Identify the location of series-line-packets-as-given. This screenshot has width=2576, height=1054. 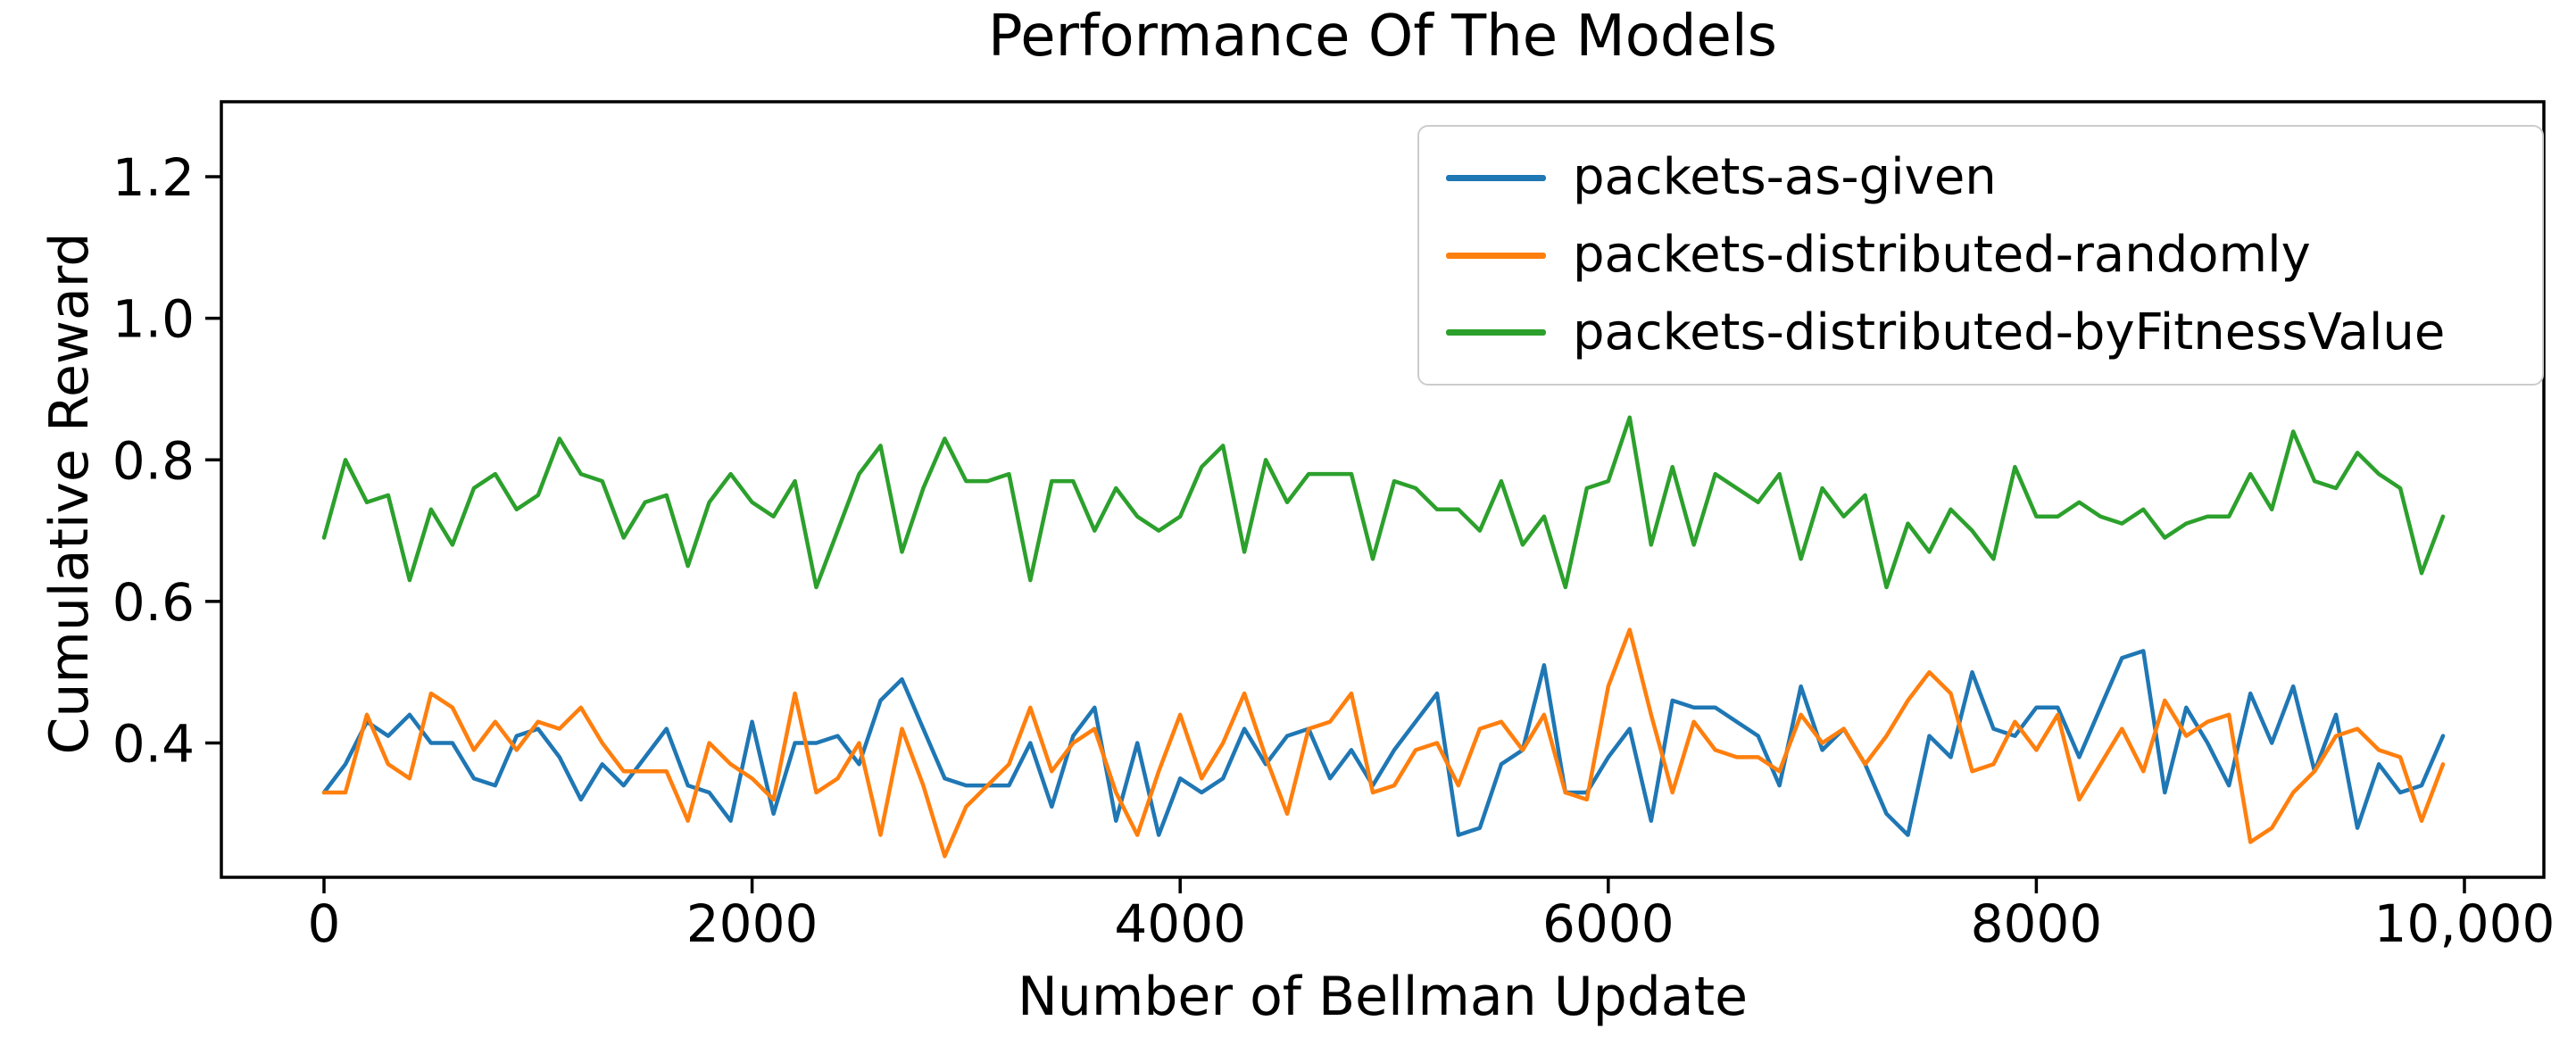
(1384, 743).